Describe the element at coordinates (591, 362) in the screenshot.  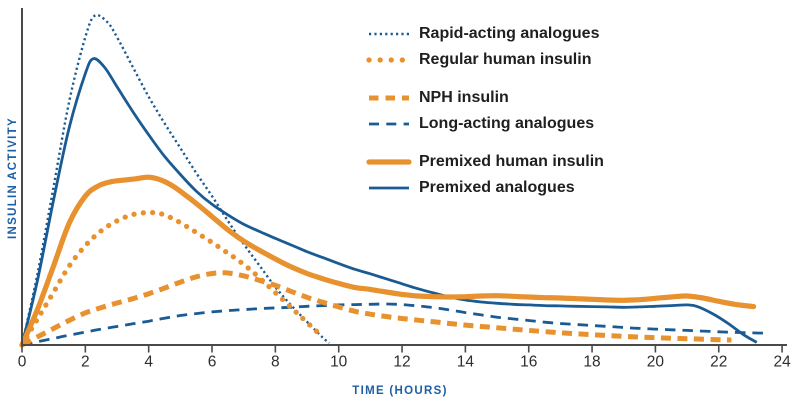
I see `x-tick-label: 18` at that location.